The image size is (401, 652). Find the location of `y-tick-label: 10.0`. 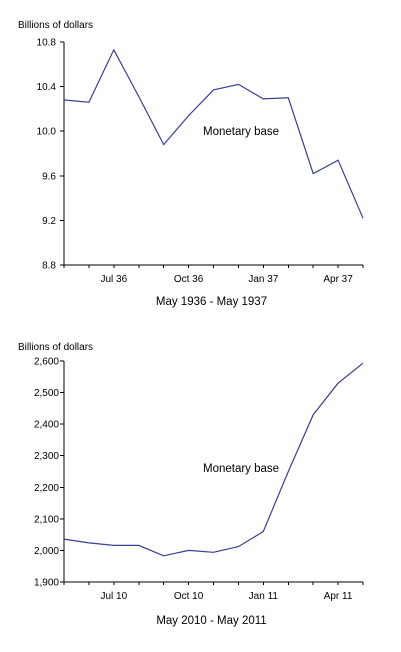

y-tick-label: 10.0 is located at coordinates (47, 132).